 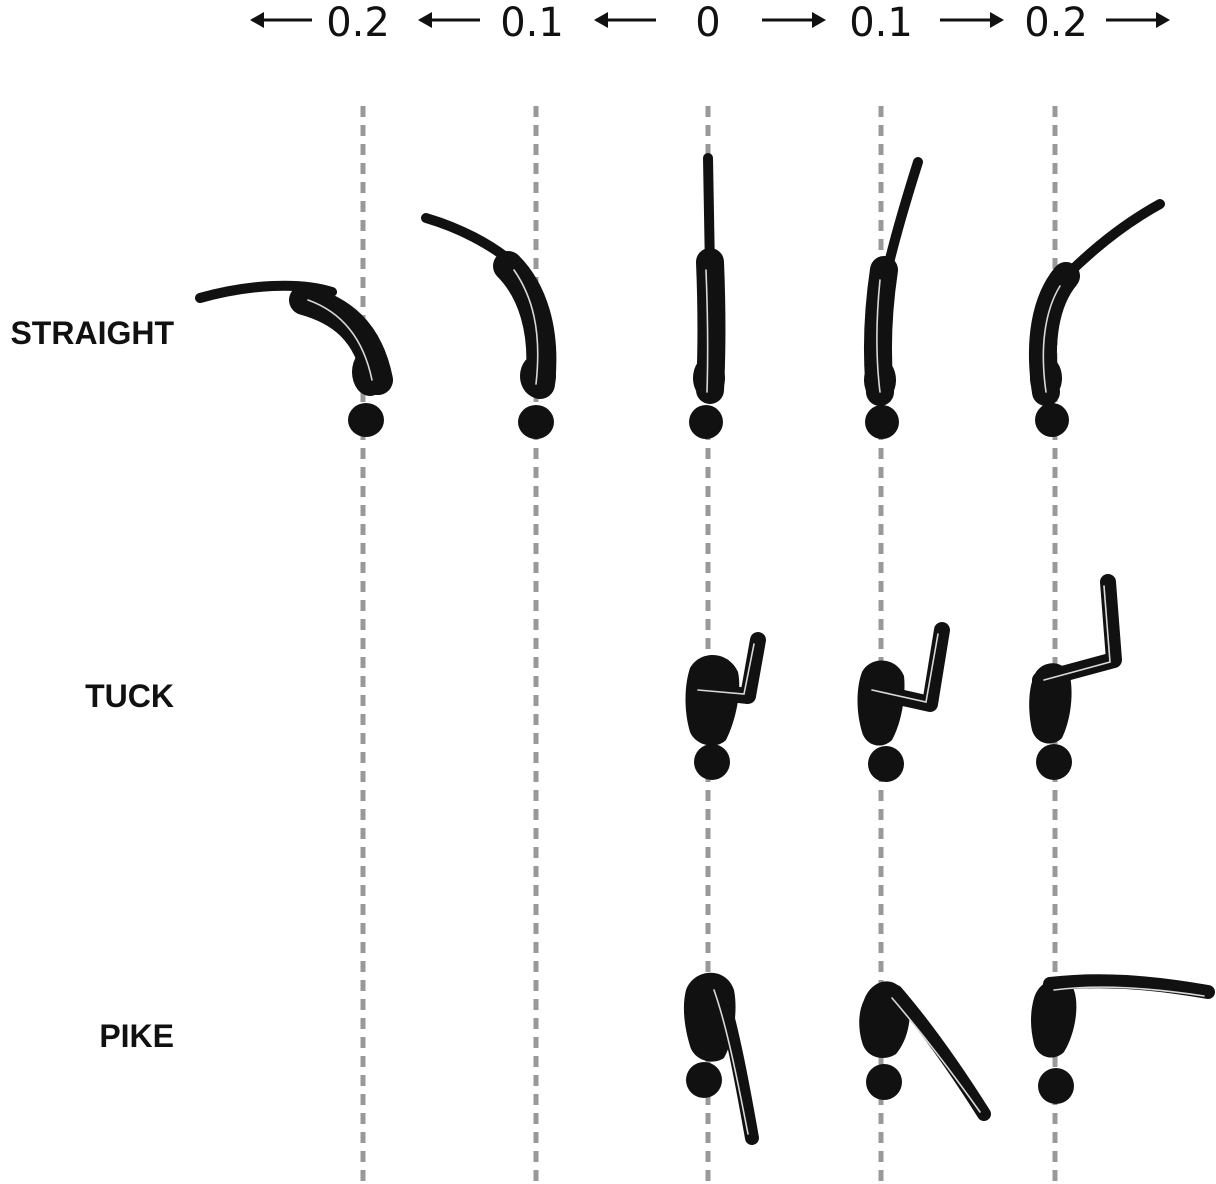 What do you see at coordinates (881, 23) in the screenshot?
I see `scale-label-right-0-1: 0.1` at bounding box center [881, 23].